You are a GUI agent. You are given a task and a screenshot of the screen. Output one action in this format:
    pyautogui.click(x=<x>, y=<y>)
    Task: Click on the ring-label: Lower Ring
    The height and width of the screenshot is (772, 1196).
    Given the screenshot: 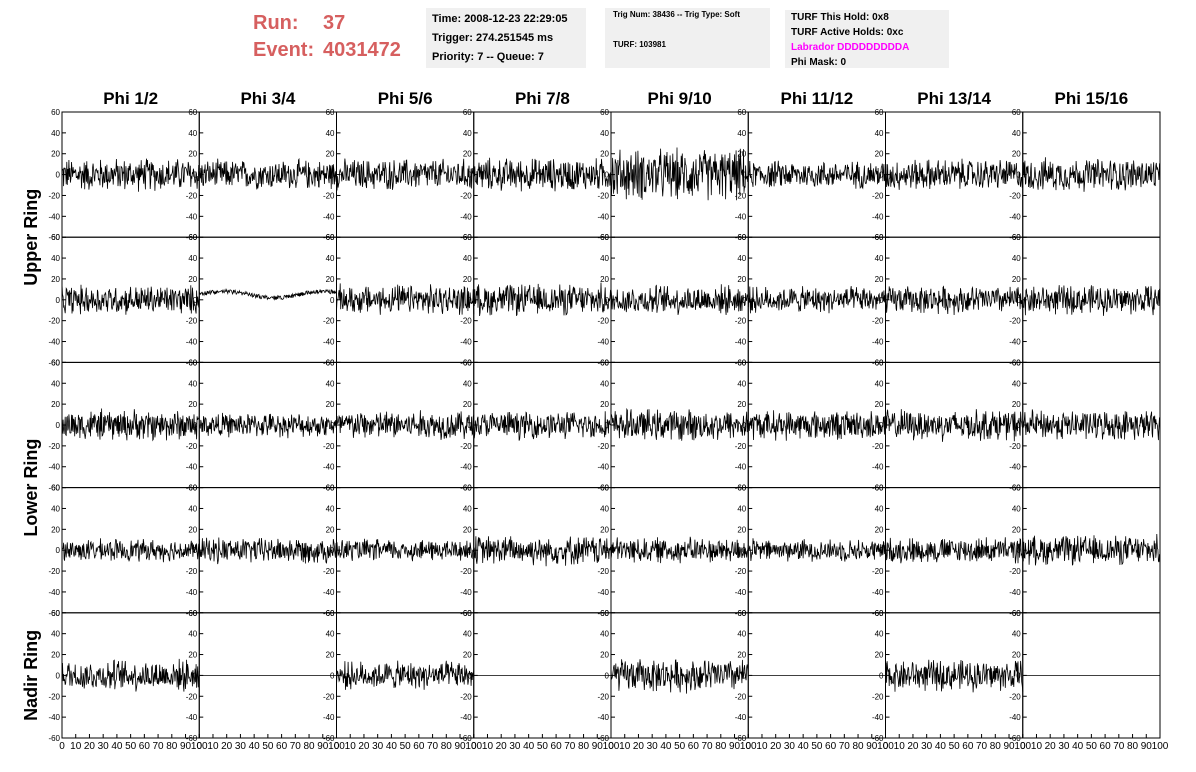 What is the action you would take?
    pyautogui.click(x=31, y=488)
    